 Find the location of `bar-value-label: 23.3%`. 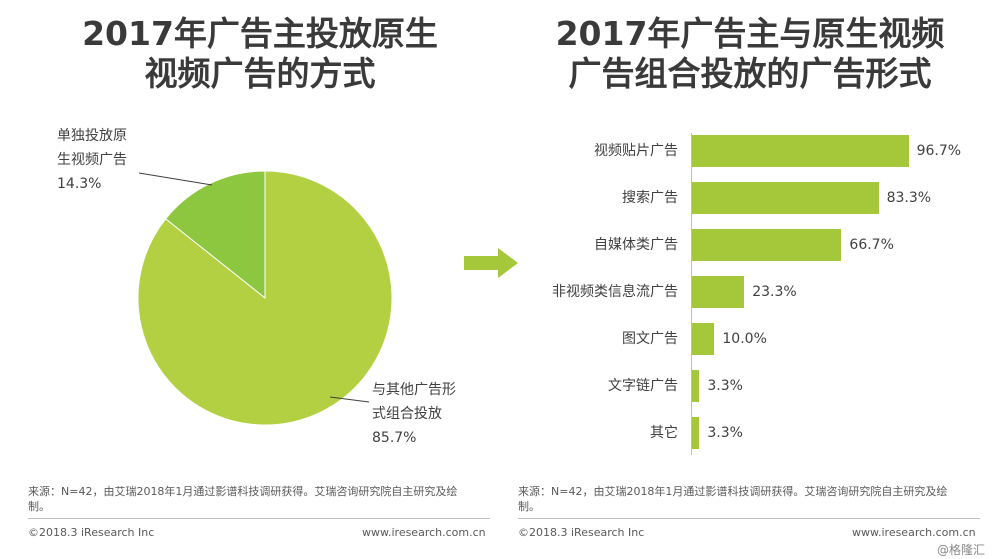

bar-value-label: 23.3% is located at coordinates (774, 292).